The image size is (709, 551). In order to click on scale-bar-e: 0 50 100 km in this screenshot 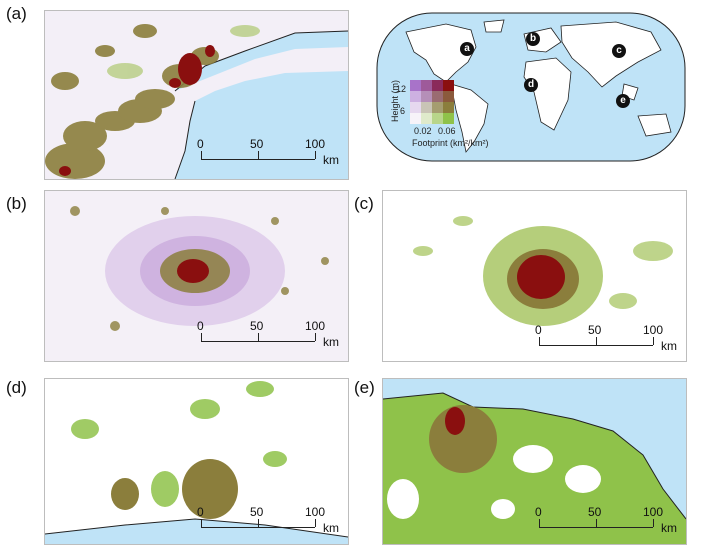, I will do `click(608, 524)`.